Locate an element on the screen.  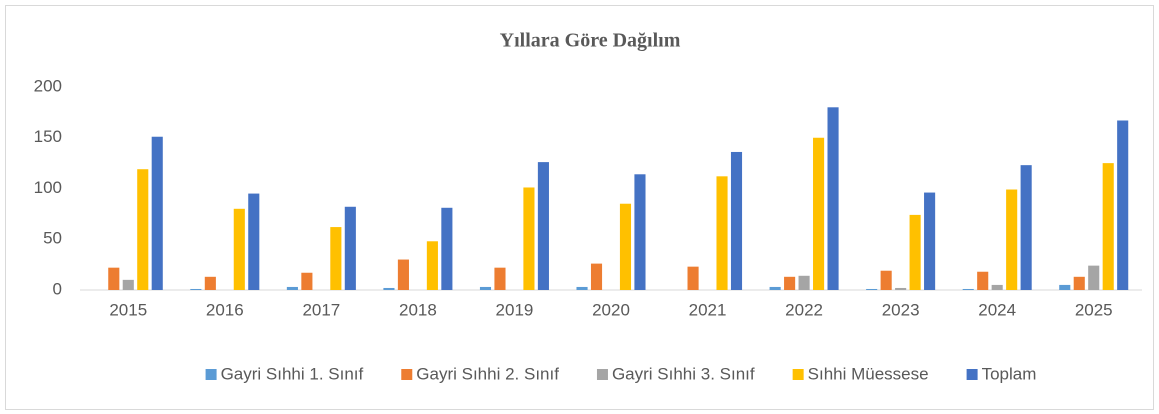
x-tick-label: 2022 is located at coordinates (804, 309).